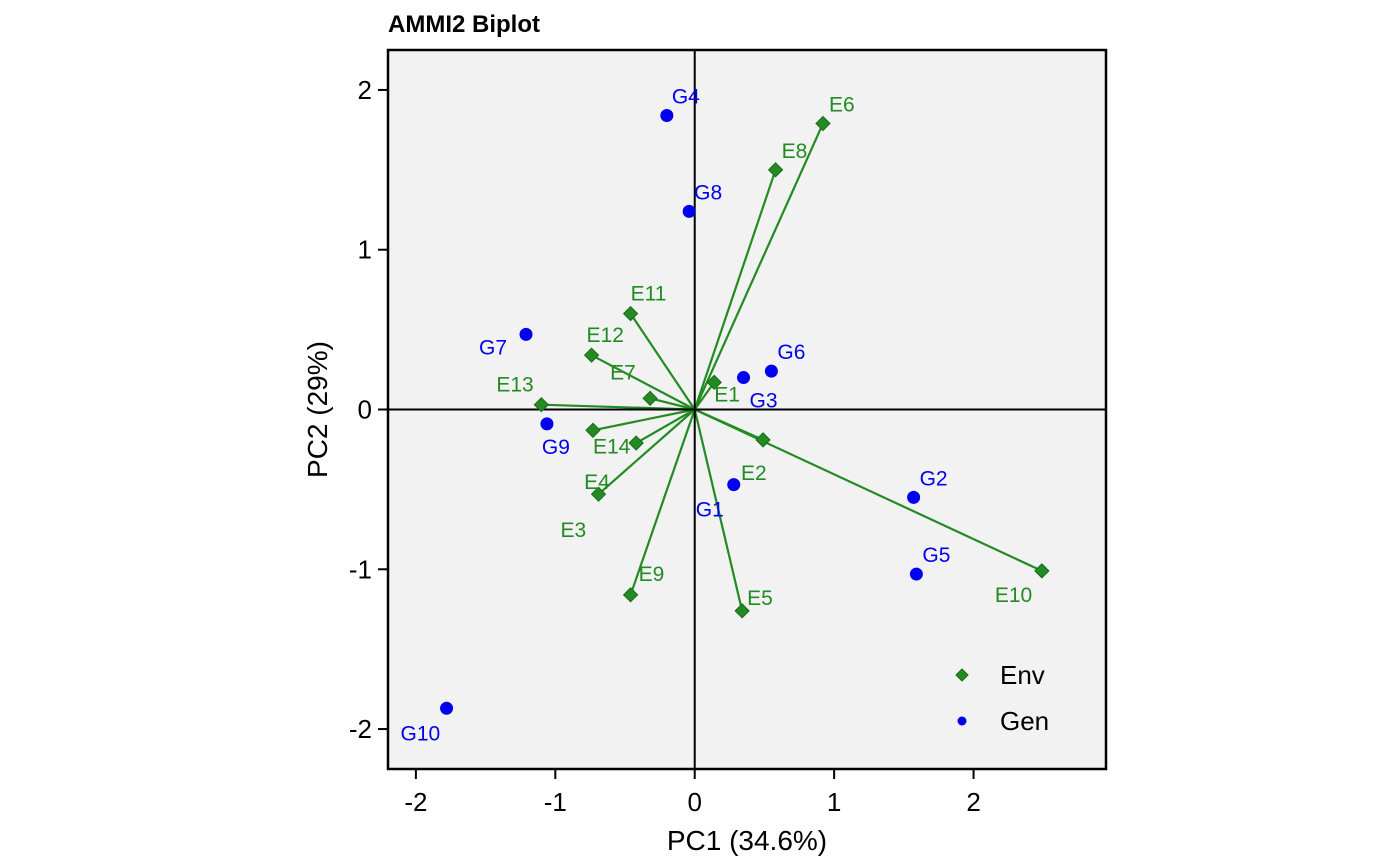  Describe the element at coordinates (834, 802) in the screenshot. I see `x-tick-label: 1` at that location.